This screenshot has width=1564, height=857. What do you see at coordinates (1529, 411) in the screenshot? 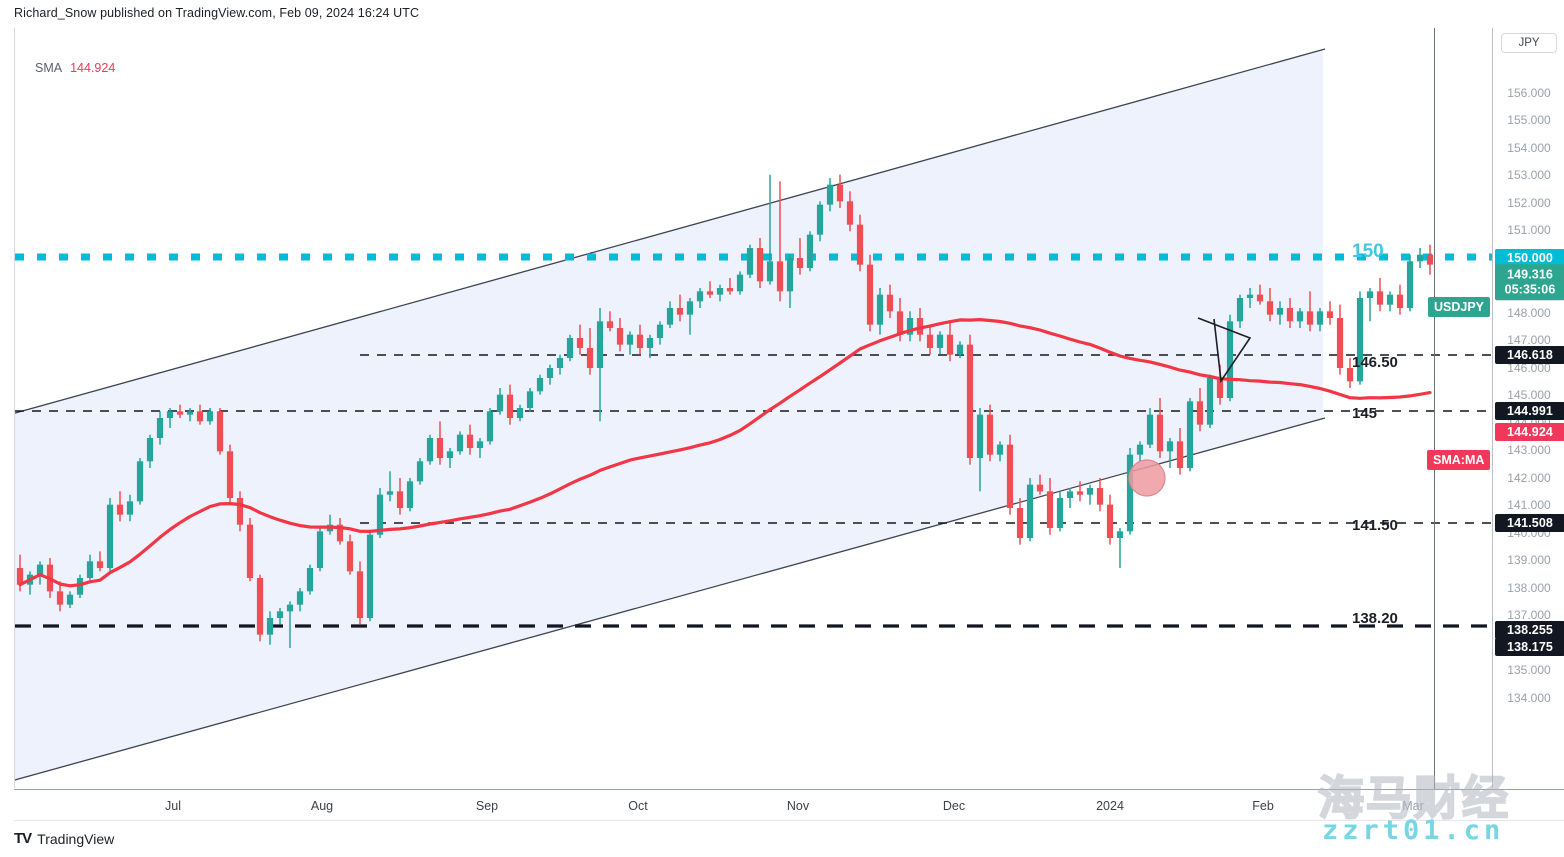
I see `price-value-label: 144.991` at bounding box center [1529, 411].